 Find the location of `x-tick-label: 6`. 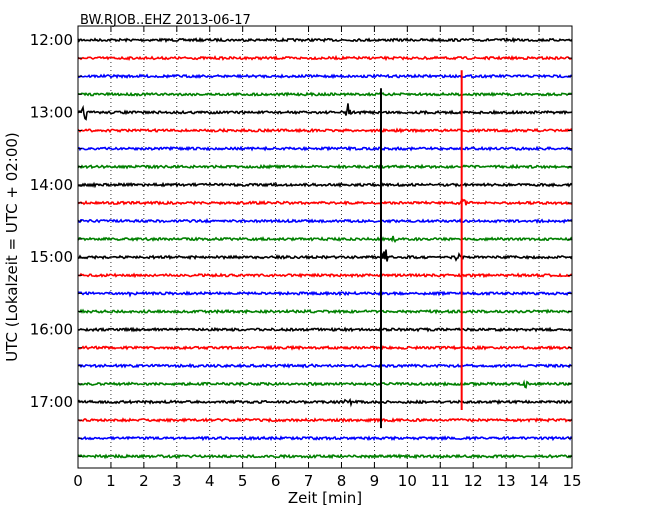

x-tick-label: 6 is located at coordinates (276, 481).